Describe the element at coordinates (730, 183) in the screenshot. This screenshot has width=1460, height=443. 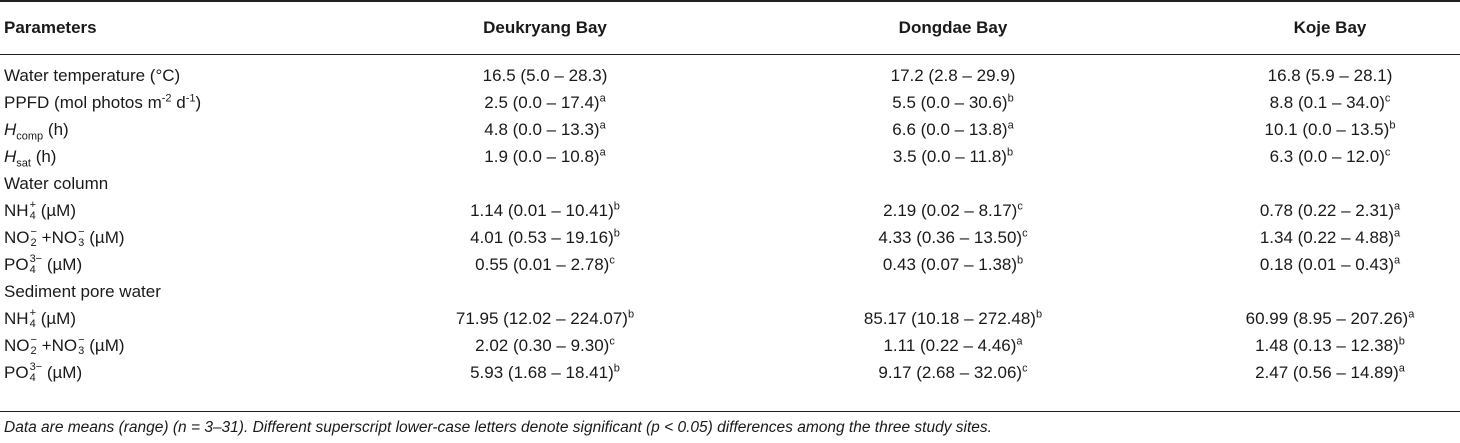
I see `table-row: Water column` at that location.